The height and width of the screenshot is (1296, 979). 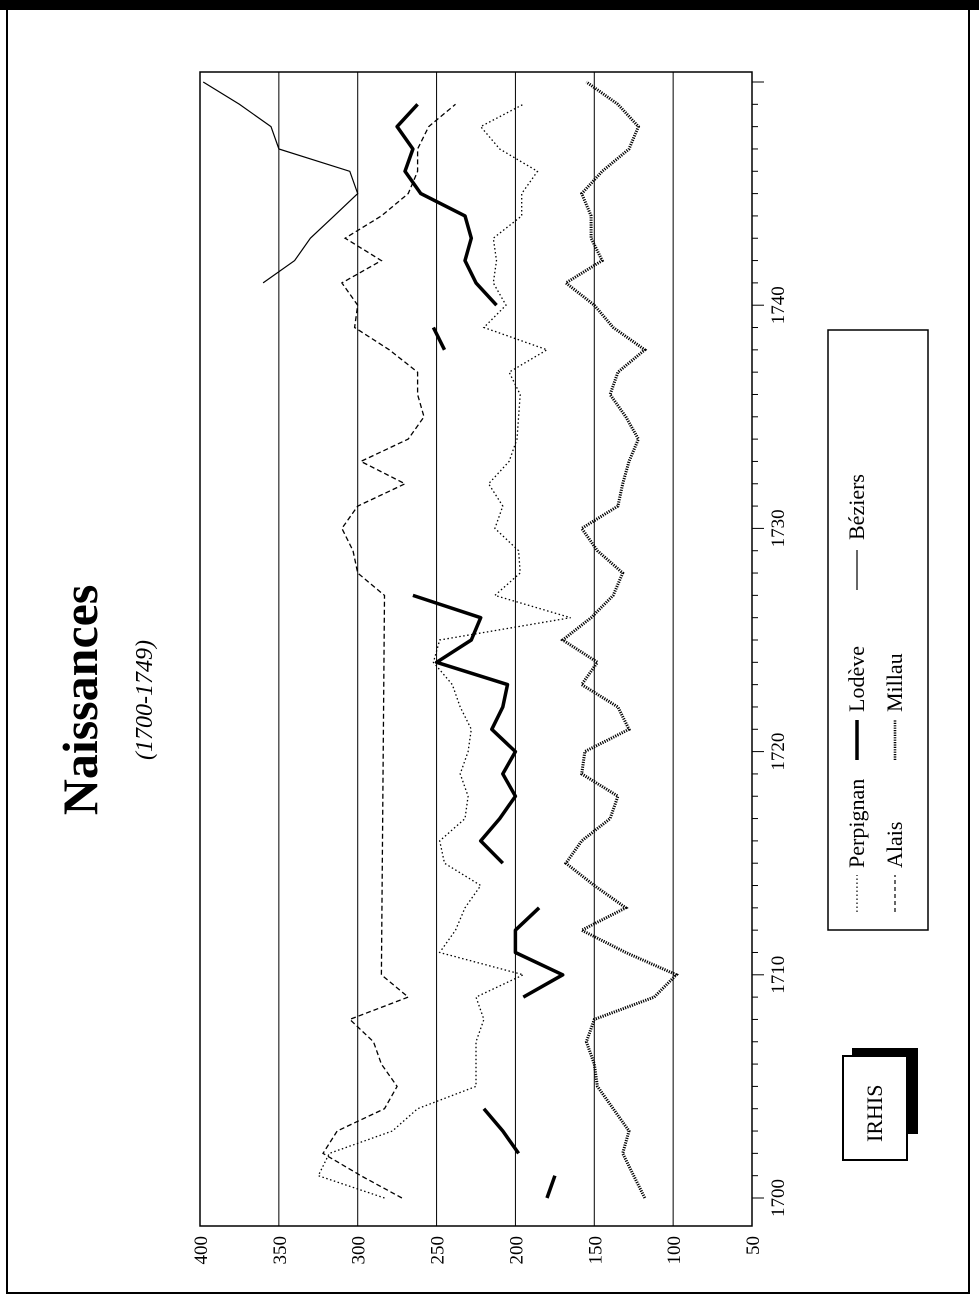 I want to click on y-tick-label: 250, so click(x=438, y=1250).